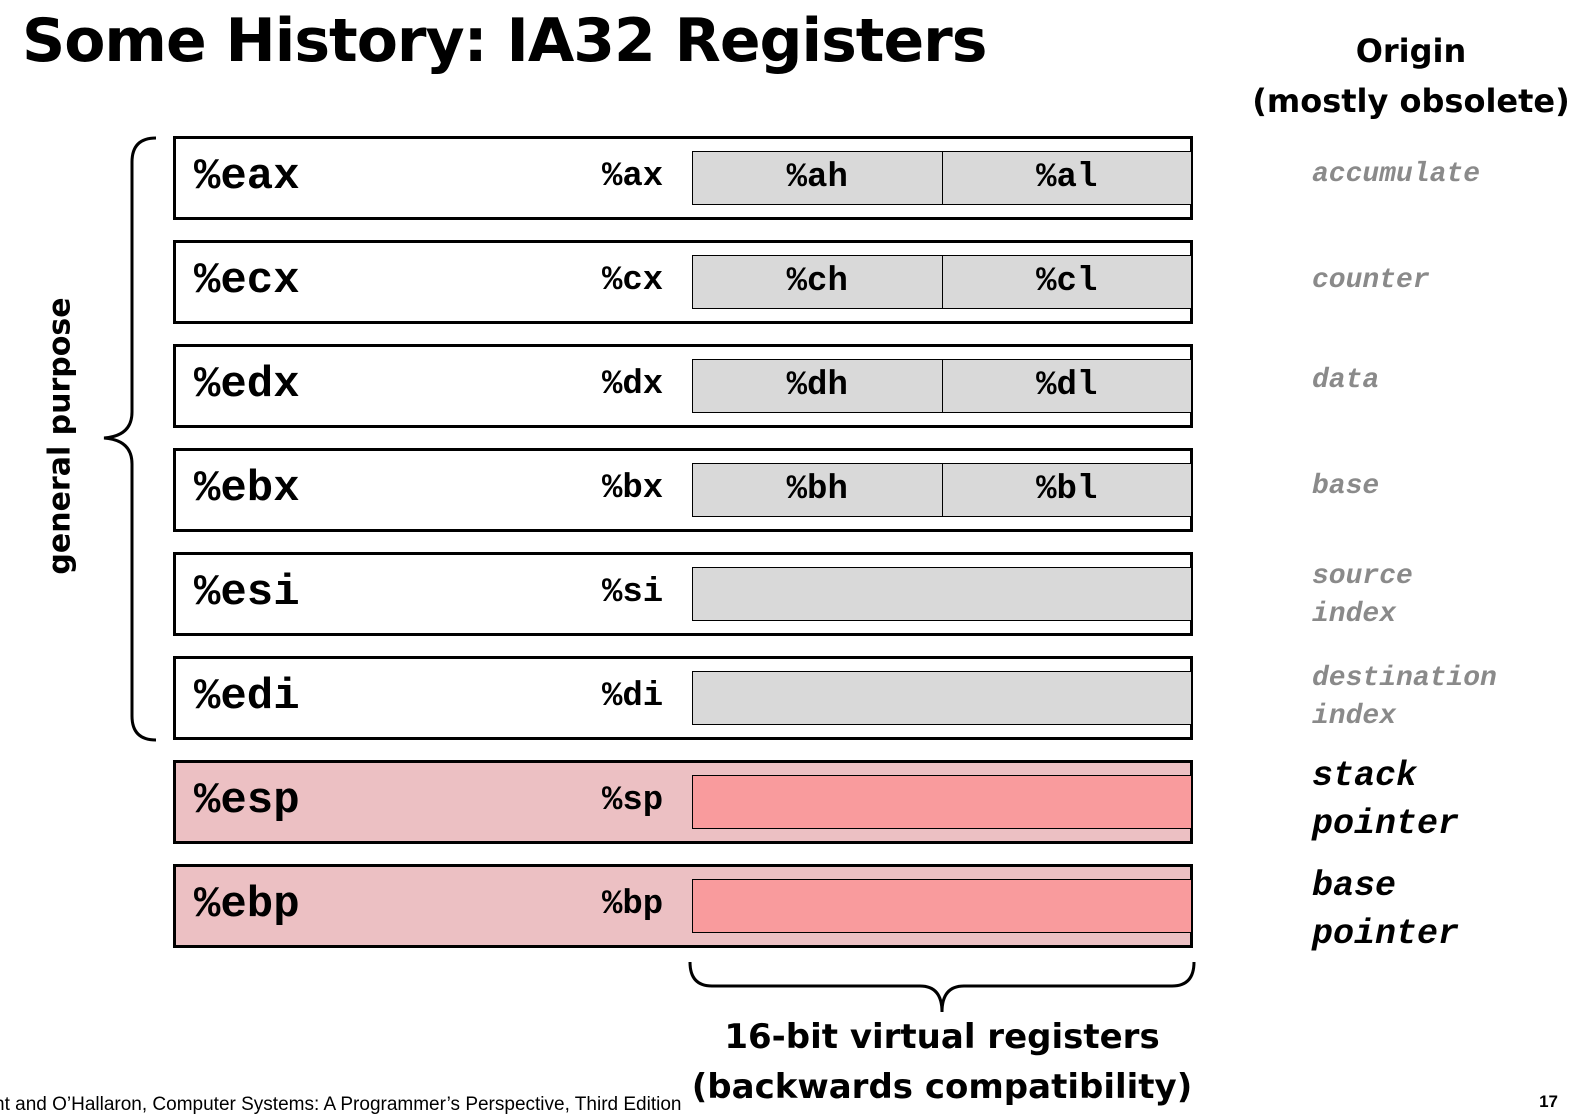 The width and height of the screenshot is (1572, 1116). What do you see at coordinates (683, 698) in the screenshot?
I see `register-edi: %edi %di` at bounding box center [683, 698].